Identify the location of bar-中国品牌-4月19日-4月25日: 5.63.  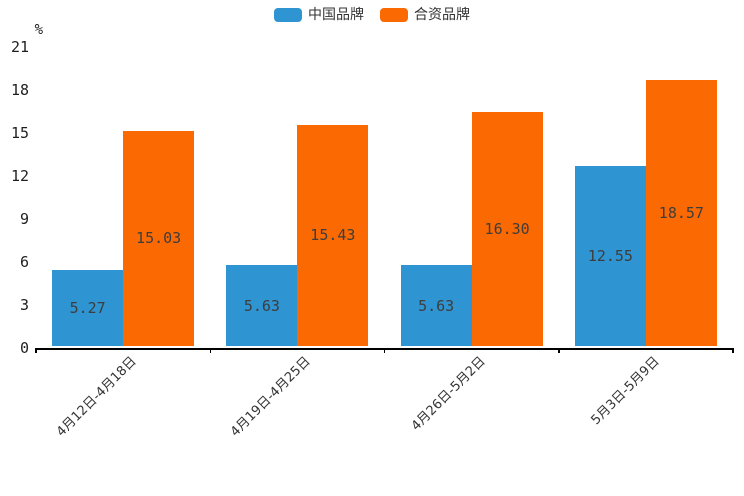
(262, 305).